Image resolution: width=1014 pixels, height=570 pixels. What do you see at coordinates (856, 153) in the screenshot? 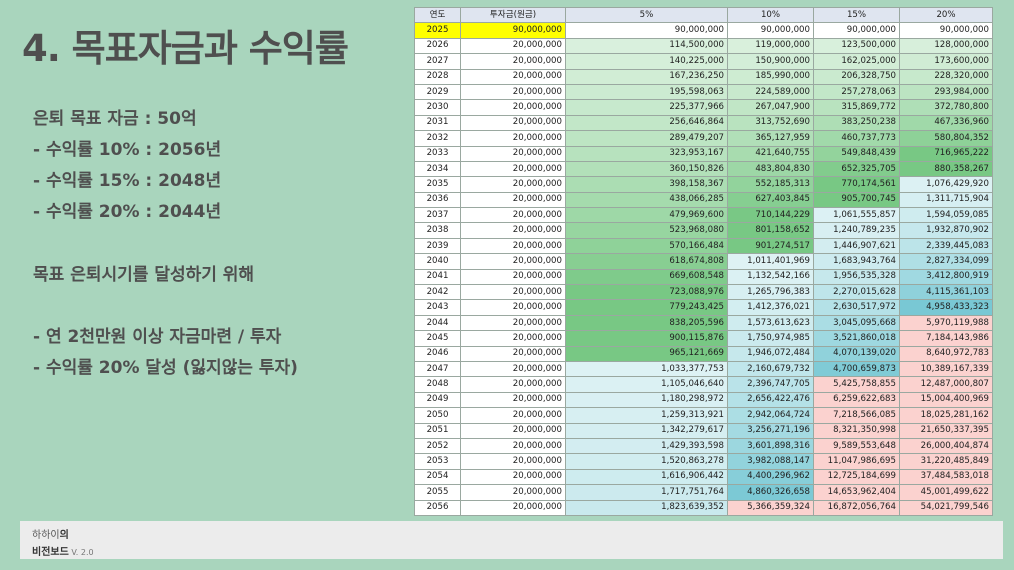
I see `value-cell: 549,848,439` at bounding box center [856, 153].